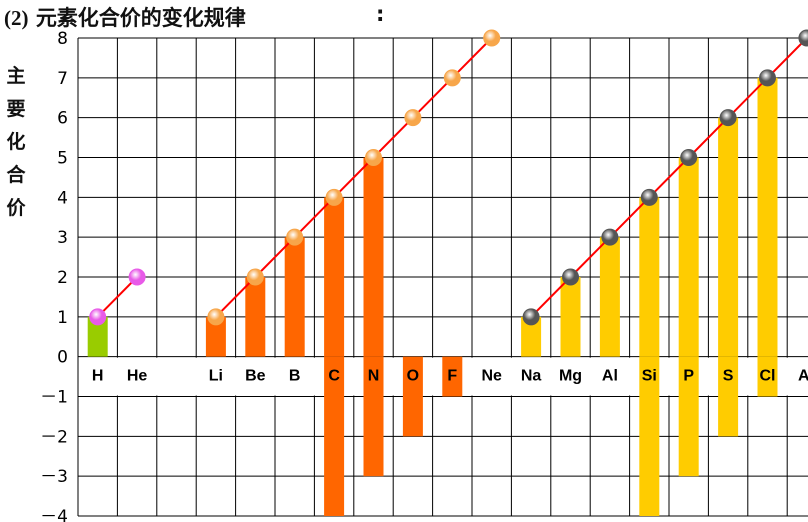 The image size is (808, 522). What do you see at coordinates (374, 376) in the screenshot?
I see `x-category-label: N` at bounding box center [374, 376].